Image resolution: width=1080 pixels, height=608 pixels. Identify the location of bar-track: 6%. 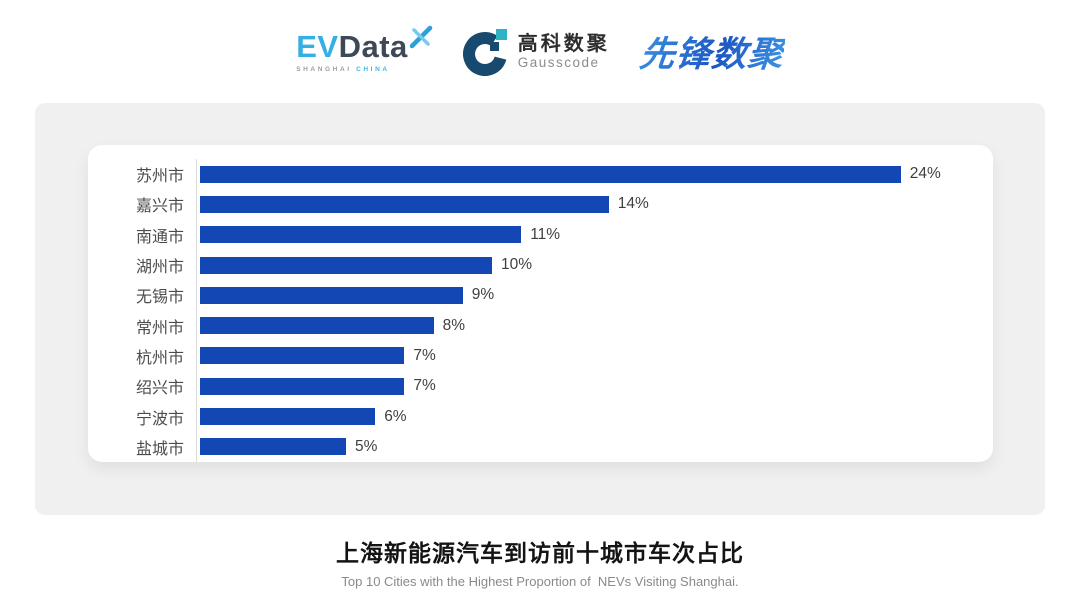
(582, 416).